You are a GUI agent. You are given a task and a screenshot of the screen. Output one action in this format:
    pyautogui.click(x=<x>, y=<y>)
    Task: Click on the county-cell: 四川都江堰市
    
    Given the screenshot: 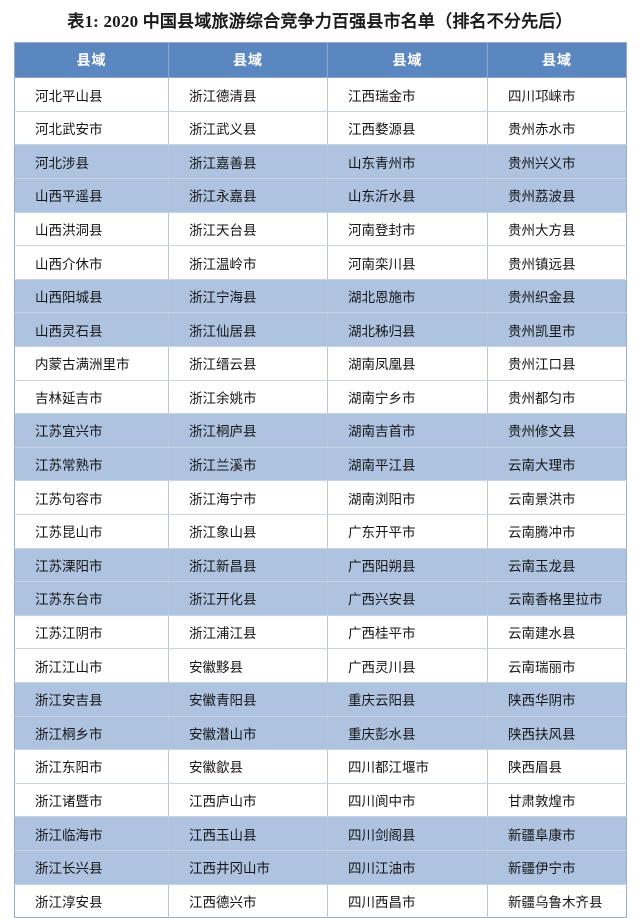 What is the action you would take?
    pyautogui.click(x=407, y=766)
    